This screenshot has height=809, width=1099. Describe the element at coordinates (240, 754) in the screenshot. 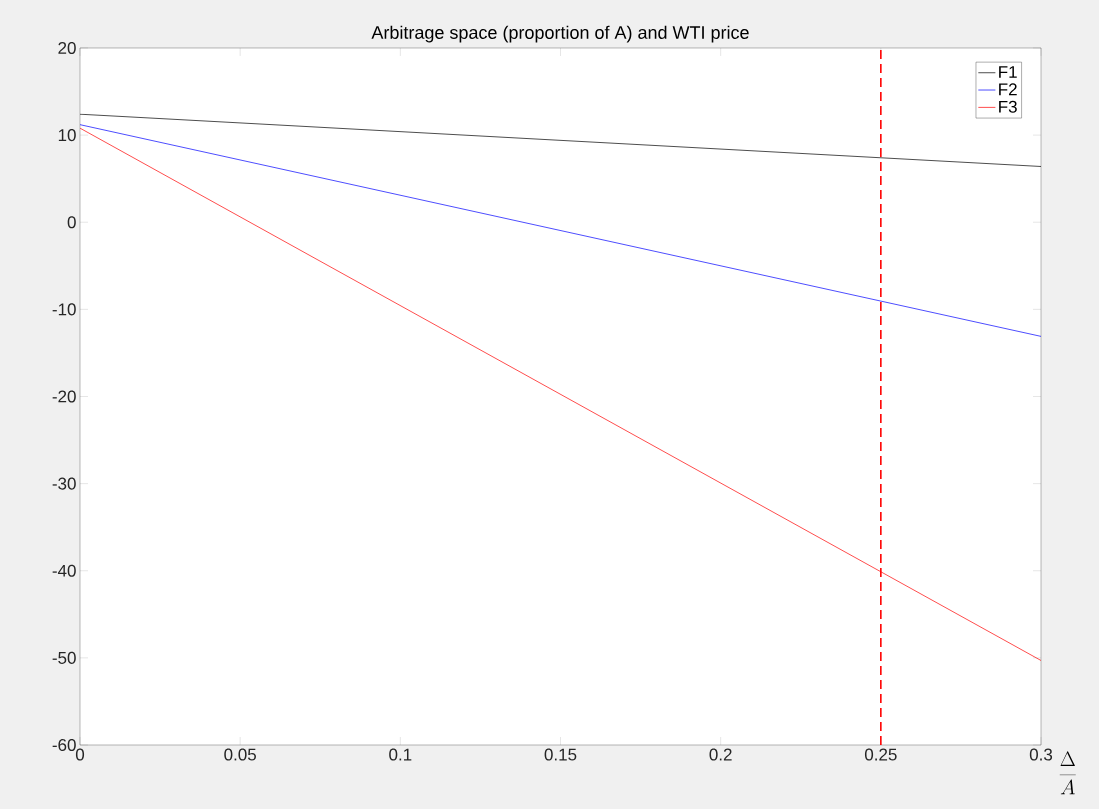

I see `x-tick-label: 0.05` at that location.